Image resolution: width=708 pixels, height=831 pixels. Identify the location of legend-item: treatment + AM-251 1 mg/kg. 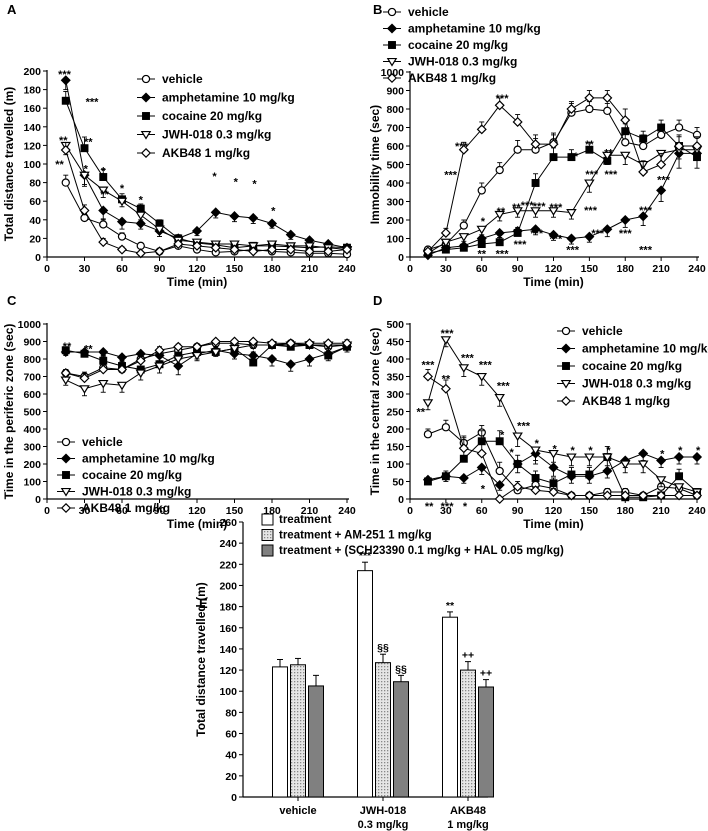
(346, 535).